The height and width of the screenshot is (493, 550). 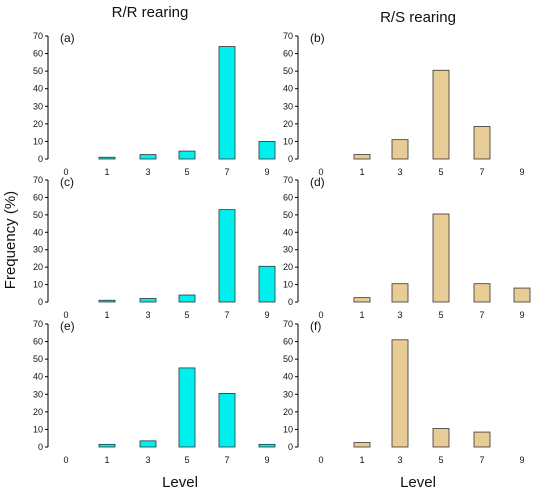 What do you see at coordinates (67, 326) in the screenshot?
I see `panel-label: (e)` at bounding box center [67, 326].